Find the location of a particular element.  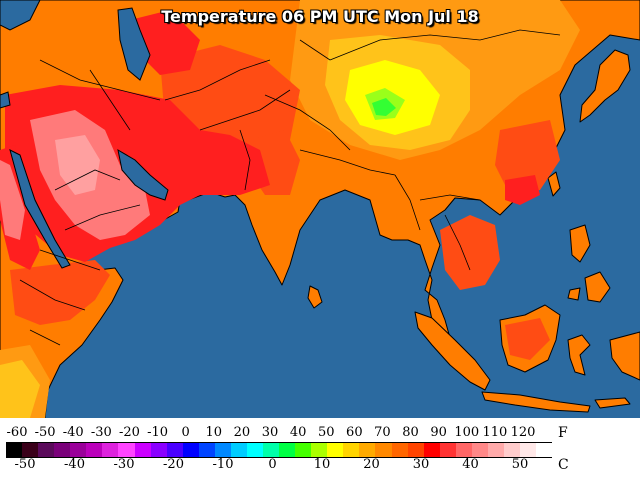

celsius-tick-label: 40 is located at coordinates (470, 464).